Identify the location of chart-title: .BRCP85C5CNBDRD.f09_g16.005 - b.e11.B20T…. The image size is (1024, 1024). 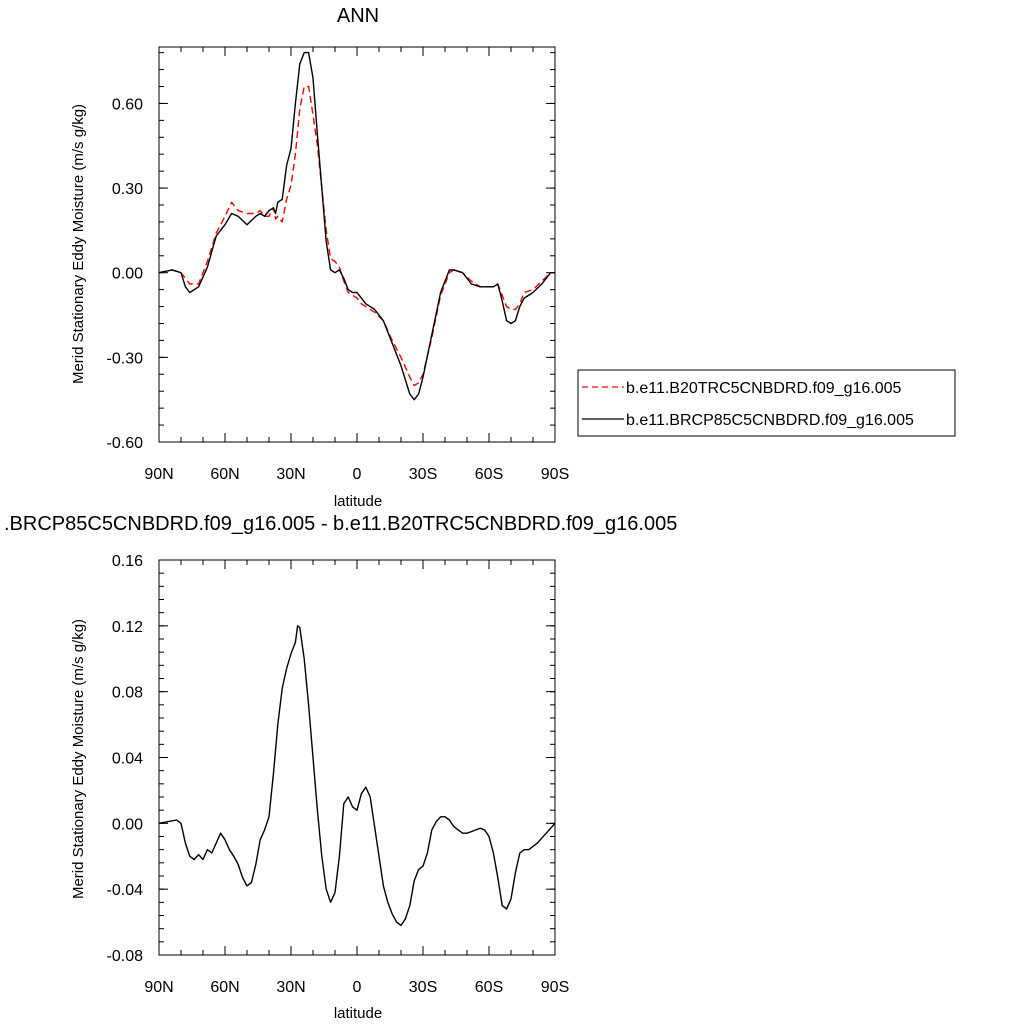
(340, 524).